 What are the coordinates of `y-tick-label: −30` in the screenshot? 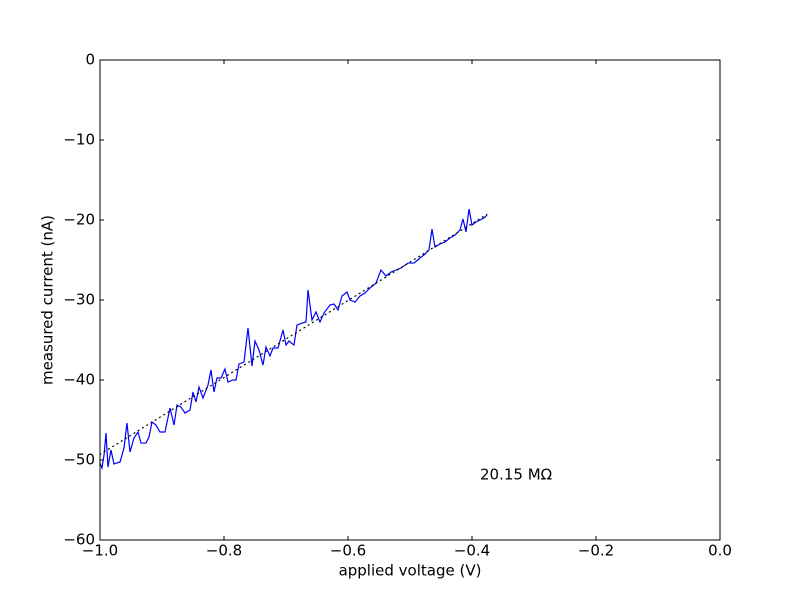 It's located at (79, 300).